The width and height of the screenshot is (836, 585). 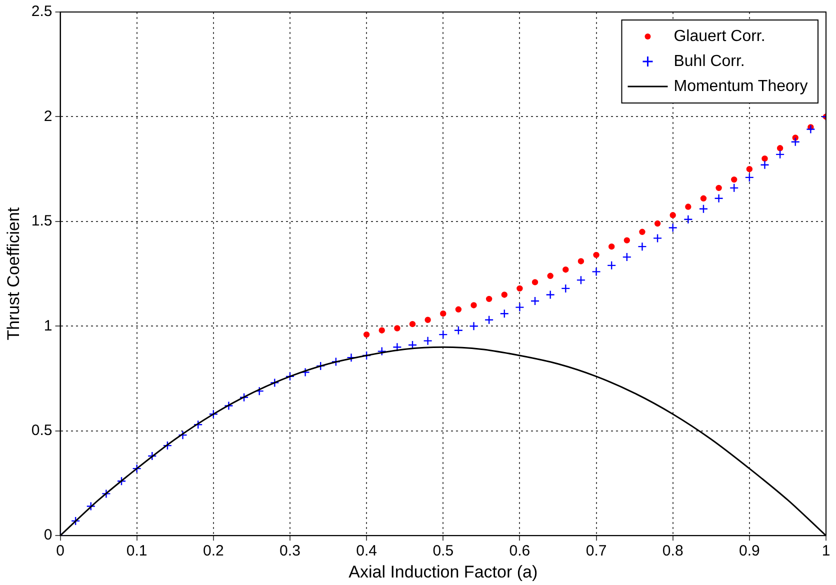 What do you see at coordinates (48, 535) in the screenshot?
I see `y-tick-label: 0` at bounding box center [48, 535].